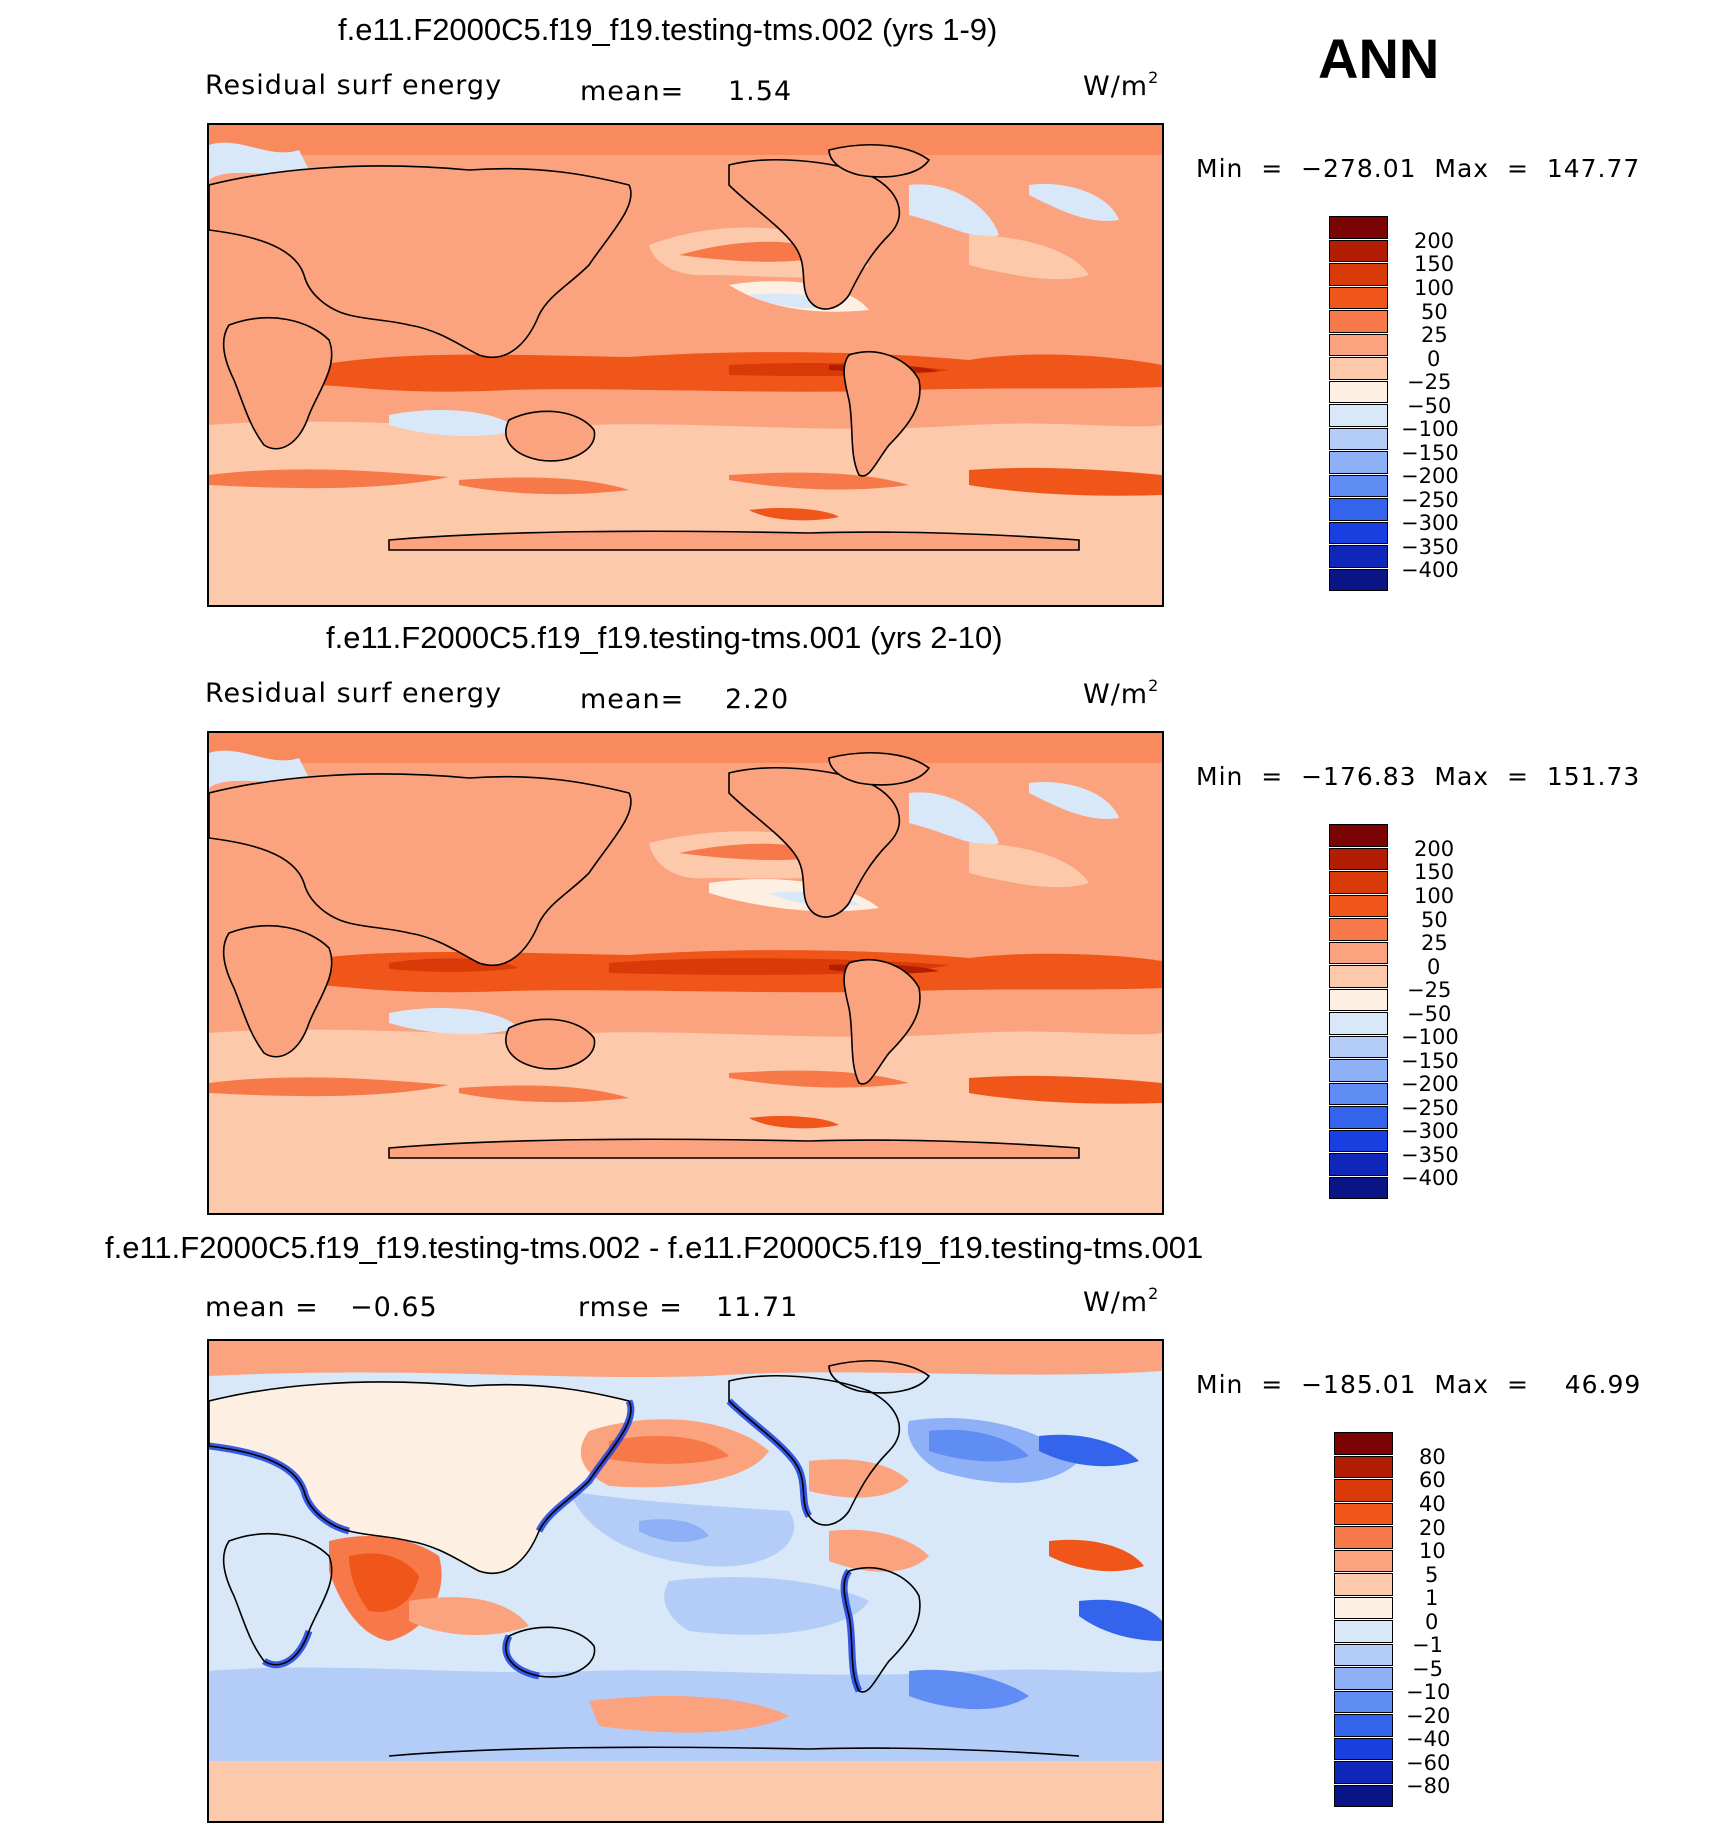  Describe the element at coordinates (1379, 58) in the screenshot. I see `season-label: ANN` at that location.